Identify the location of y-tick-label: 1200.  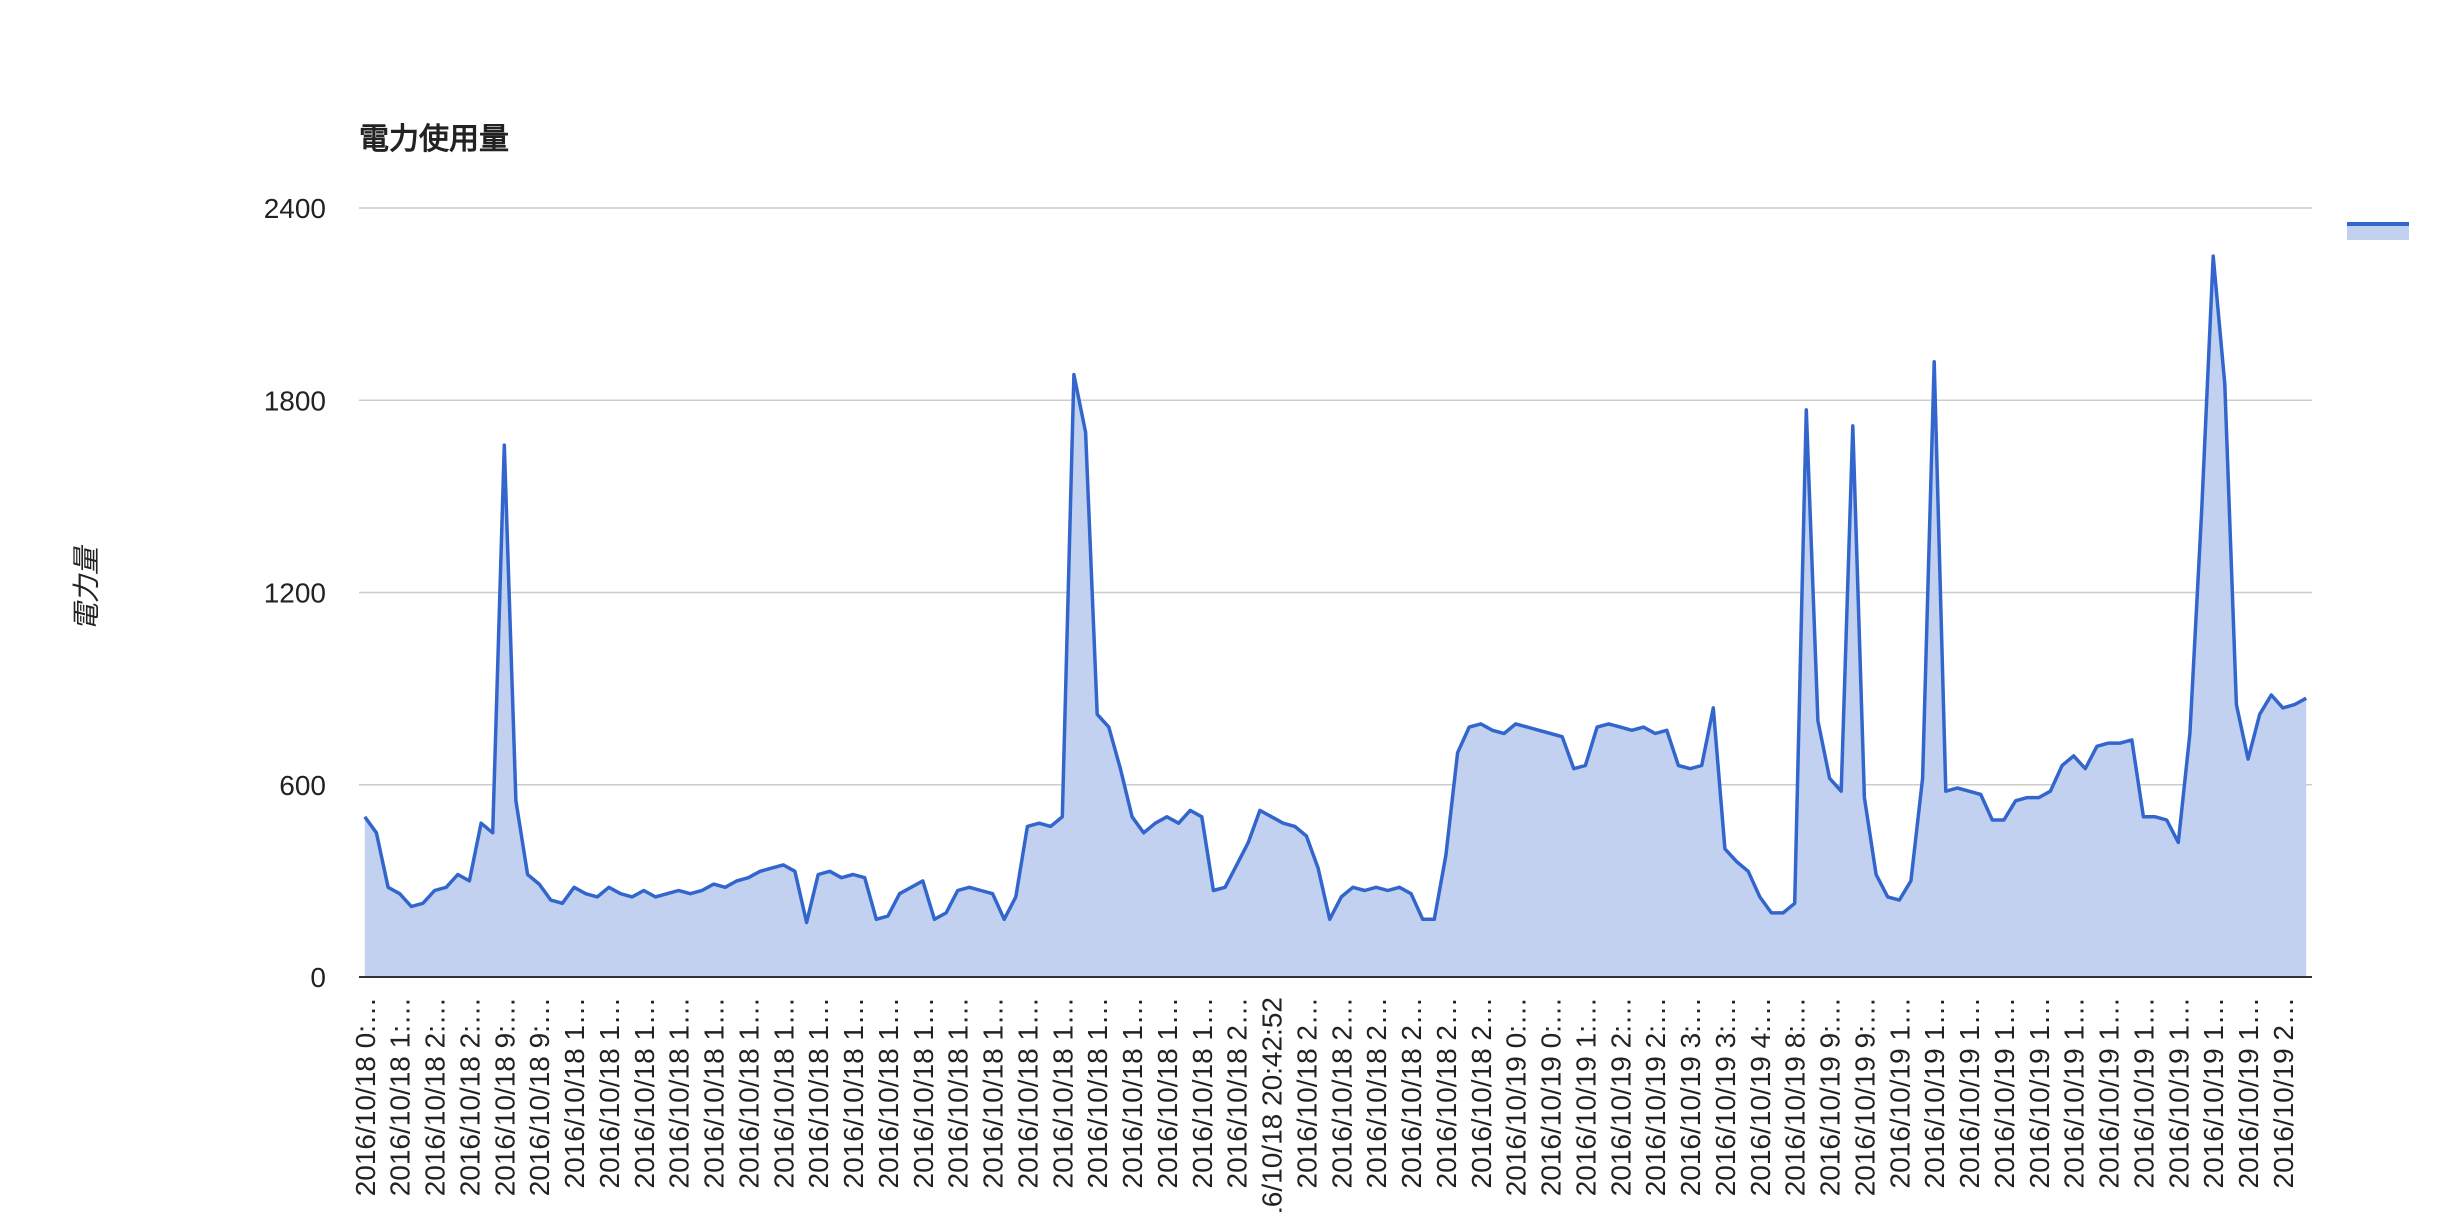
(295, 593).